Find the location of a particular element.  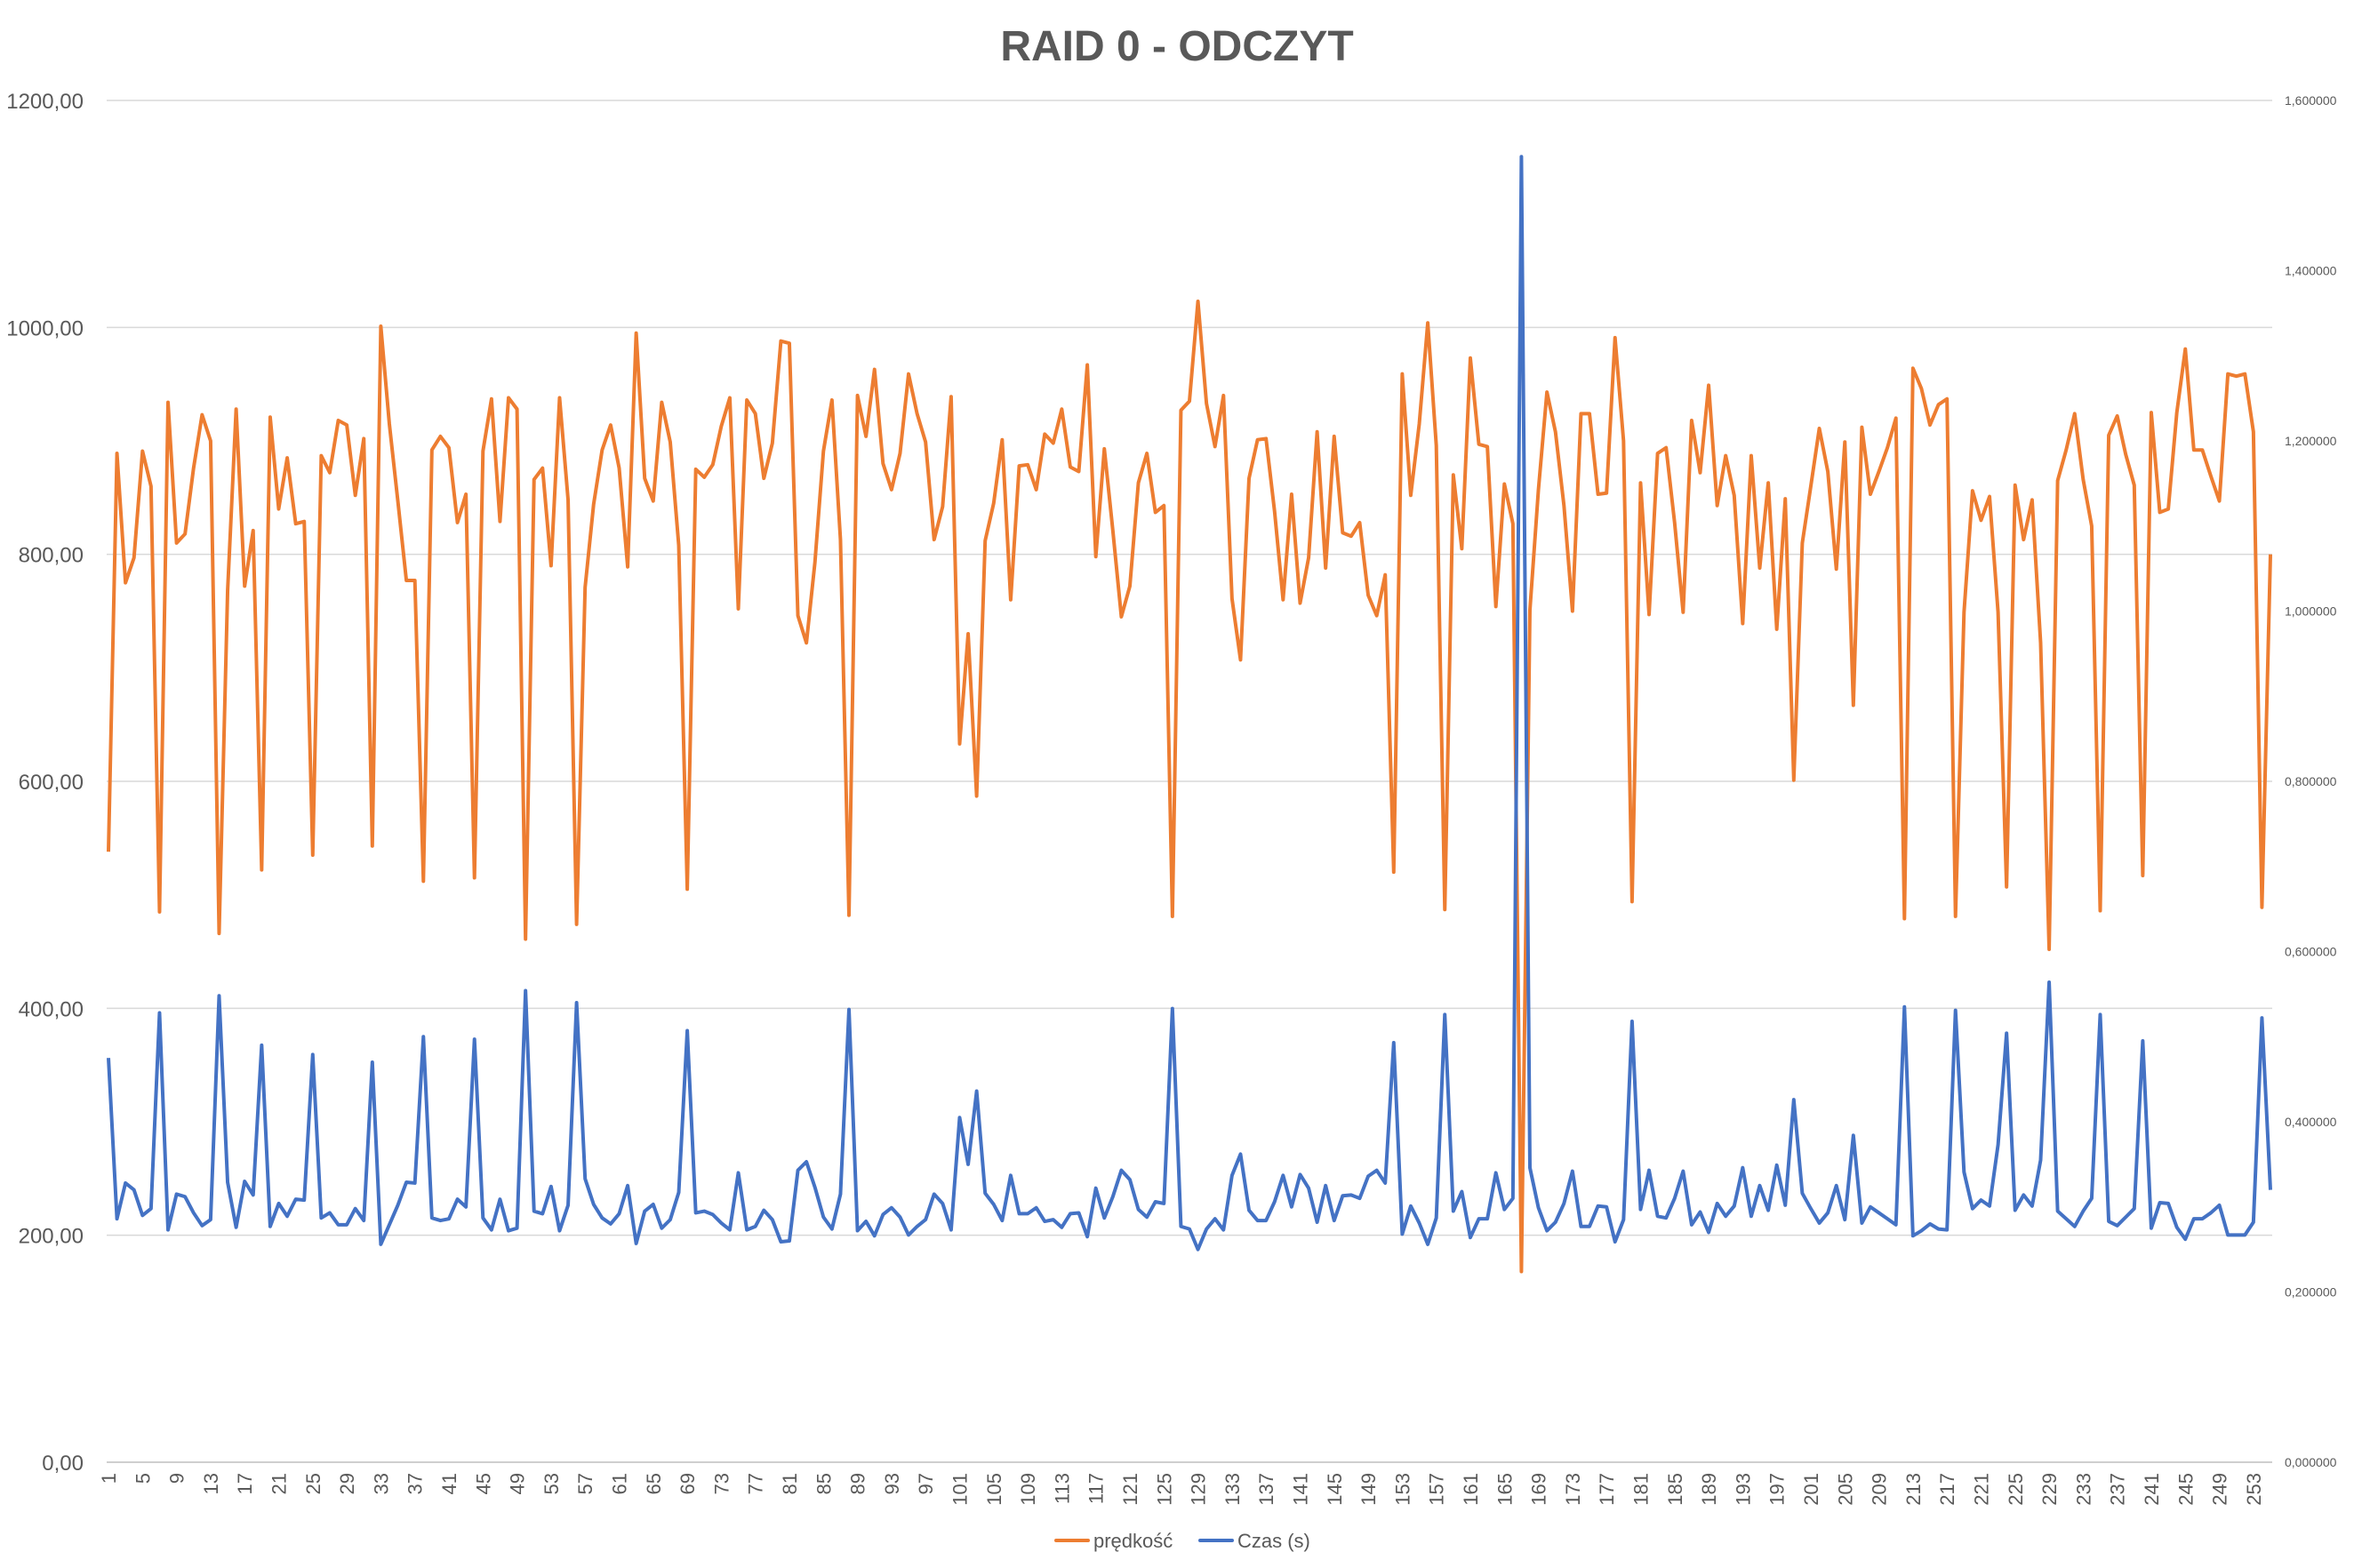

y-right-tick-label: 1,000000 is located at coordinates (2311, 611).